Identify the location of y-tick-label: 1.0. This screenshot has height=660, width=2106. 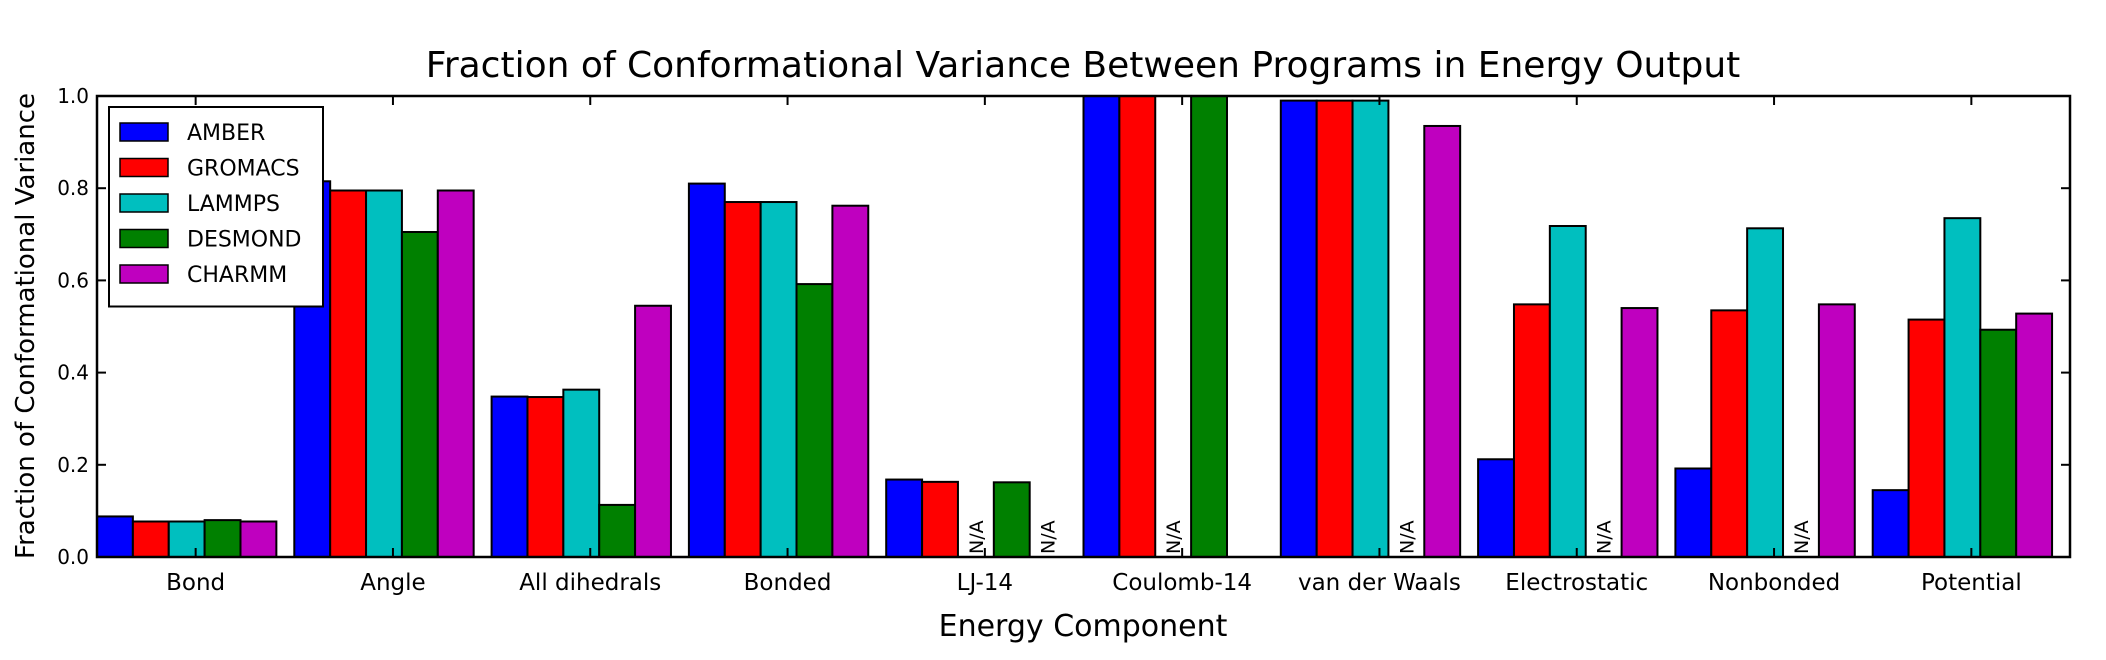
(73, 96).